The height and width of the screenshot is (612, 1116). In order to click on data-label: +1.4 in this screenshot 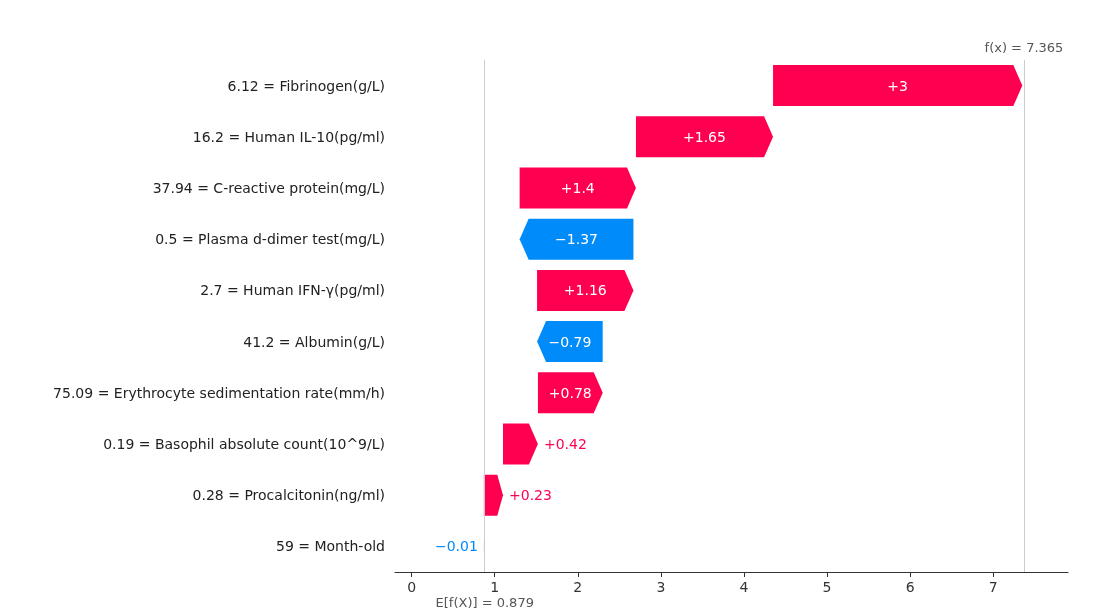, I will do `click(577, 188)`.